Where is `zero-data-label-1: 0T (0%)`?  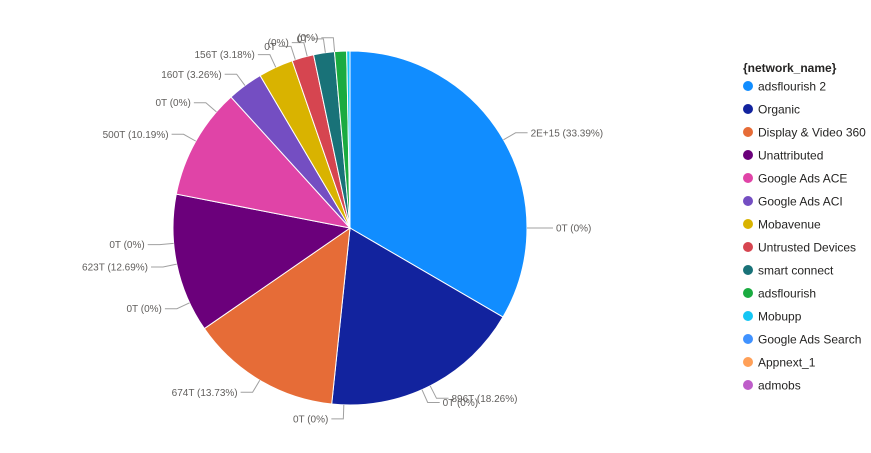
zero-data-label-1: 0T (0%) is located at coordinates (460, 403).